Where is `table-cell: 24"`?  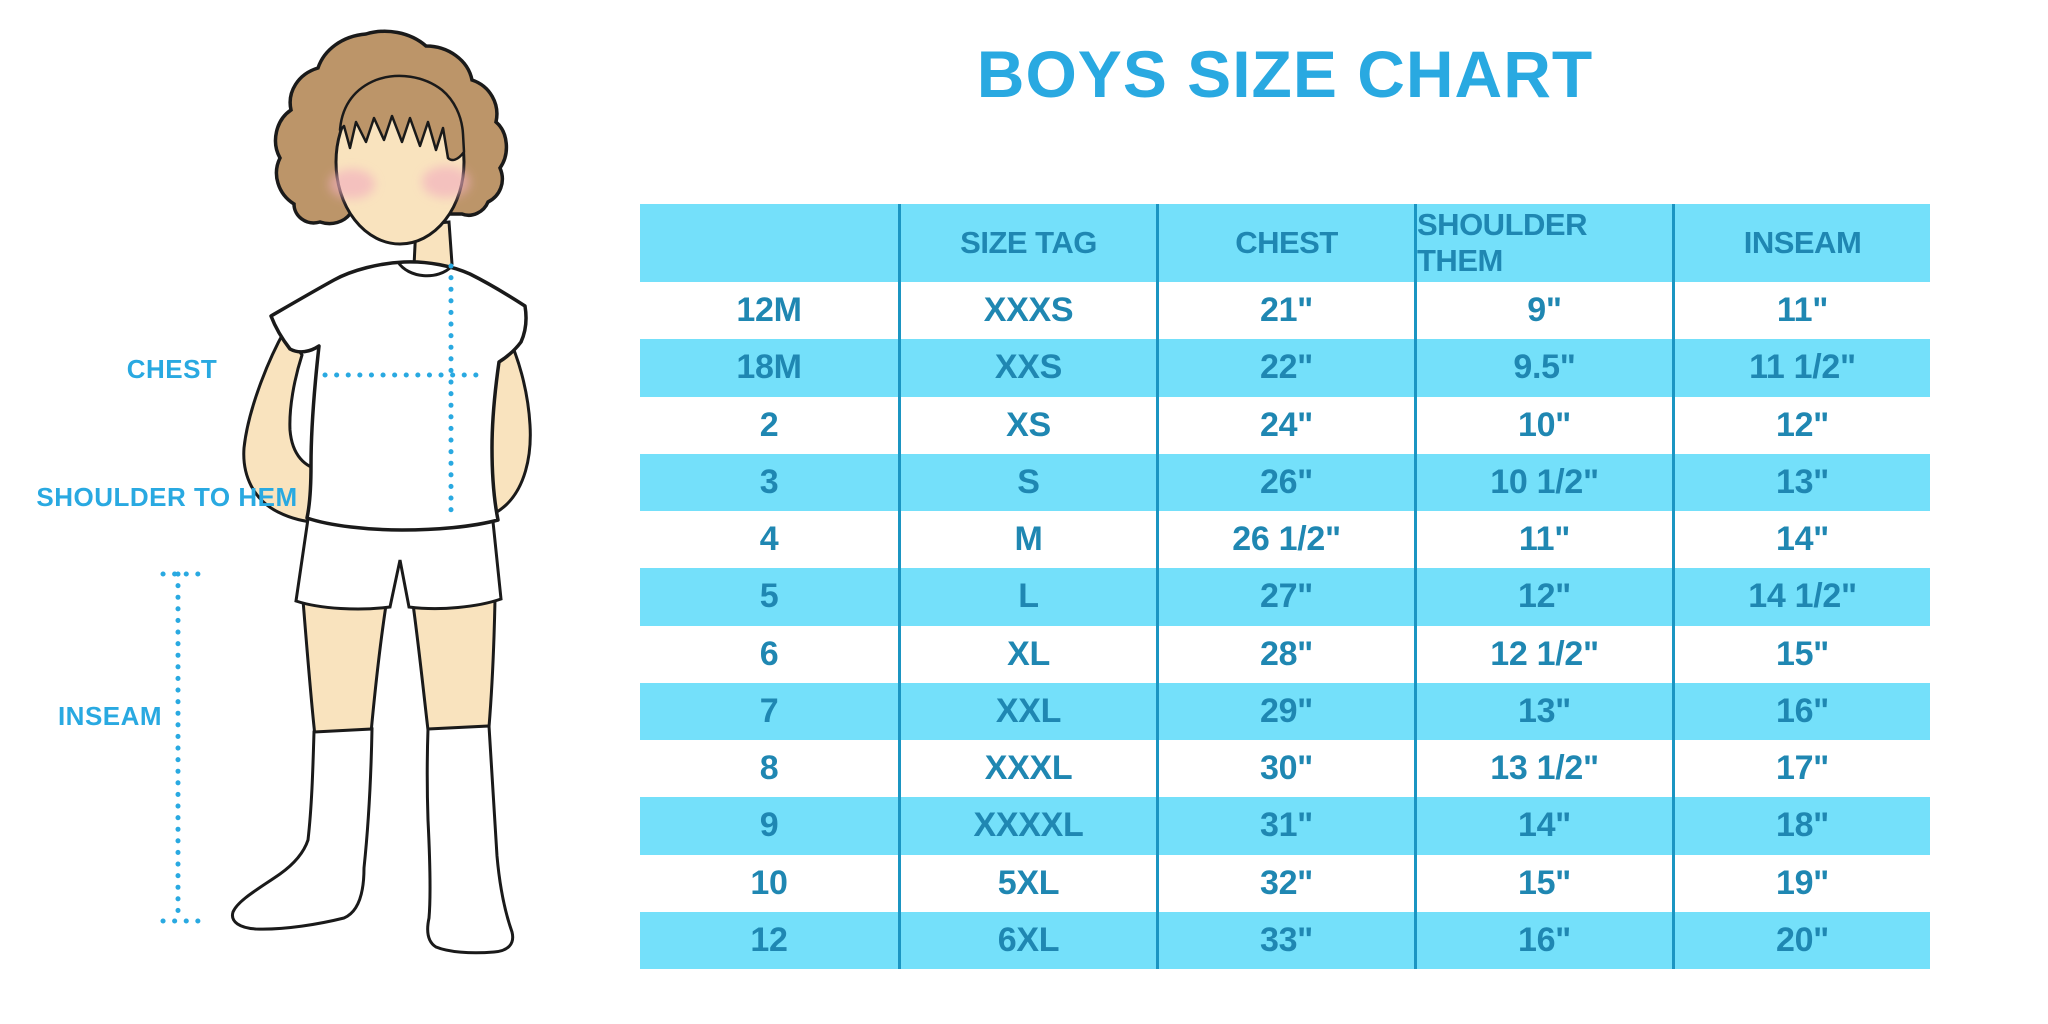
table-cell: 24" is located at coordinates (1285, 425).